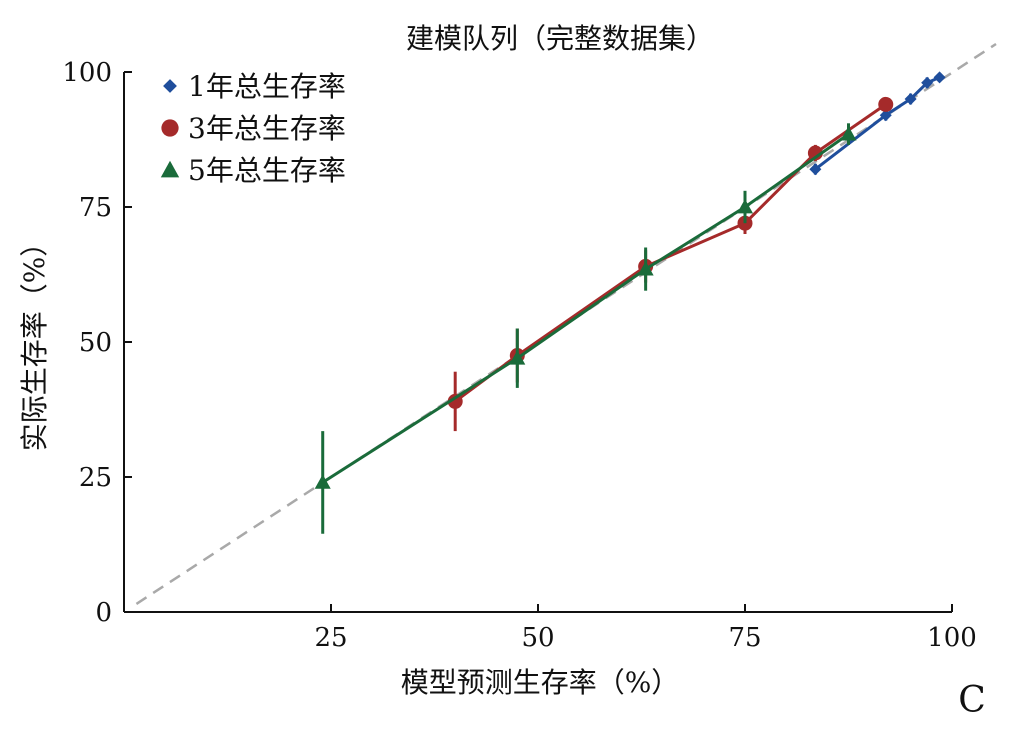 The height and width of the screenshot is (733, 1012). I want to click on y-tick-label: 100, so click(87, 73).